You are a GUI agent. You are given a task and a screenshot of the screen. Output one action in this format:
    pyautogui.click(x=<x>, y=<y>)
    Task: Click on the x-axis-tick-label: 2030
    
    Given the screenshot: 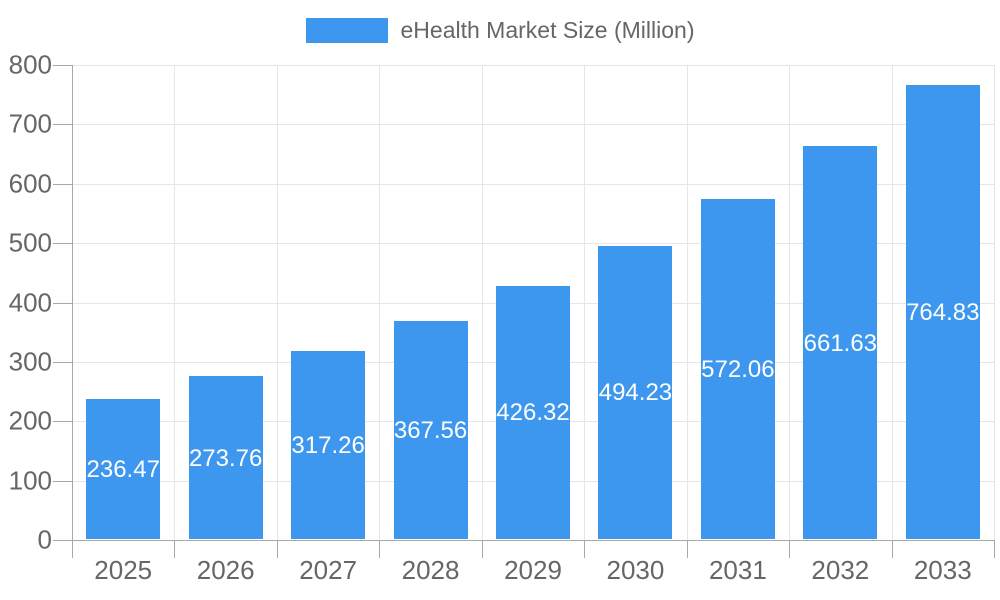 What is the action you would take?
    pyautogui.click(x=635, y=570)
    